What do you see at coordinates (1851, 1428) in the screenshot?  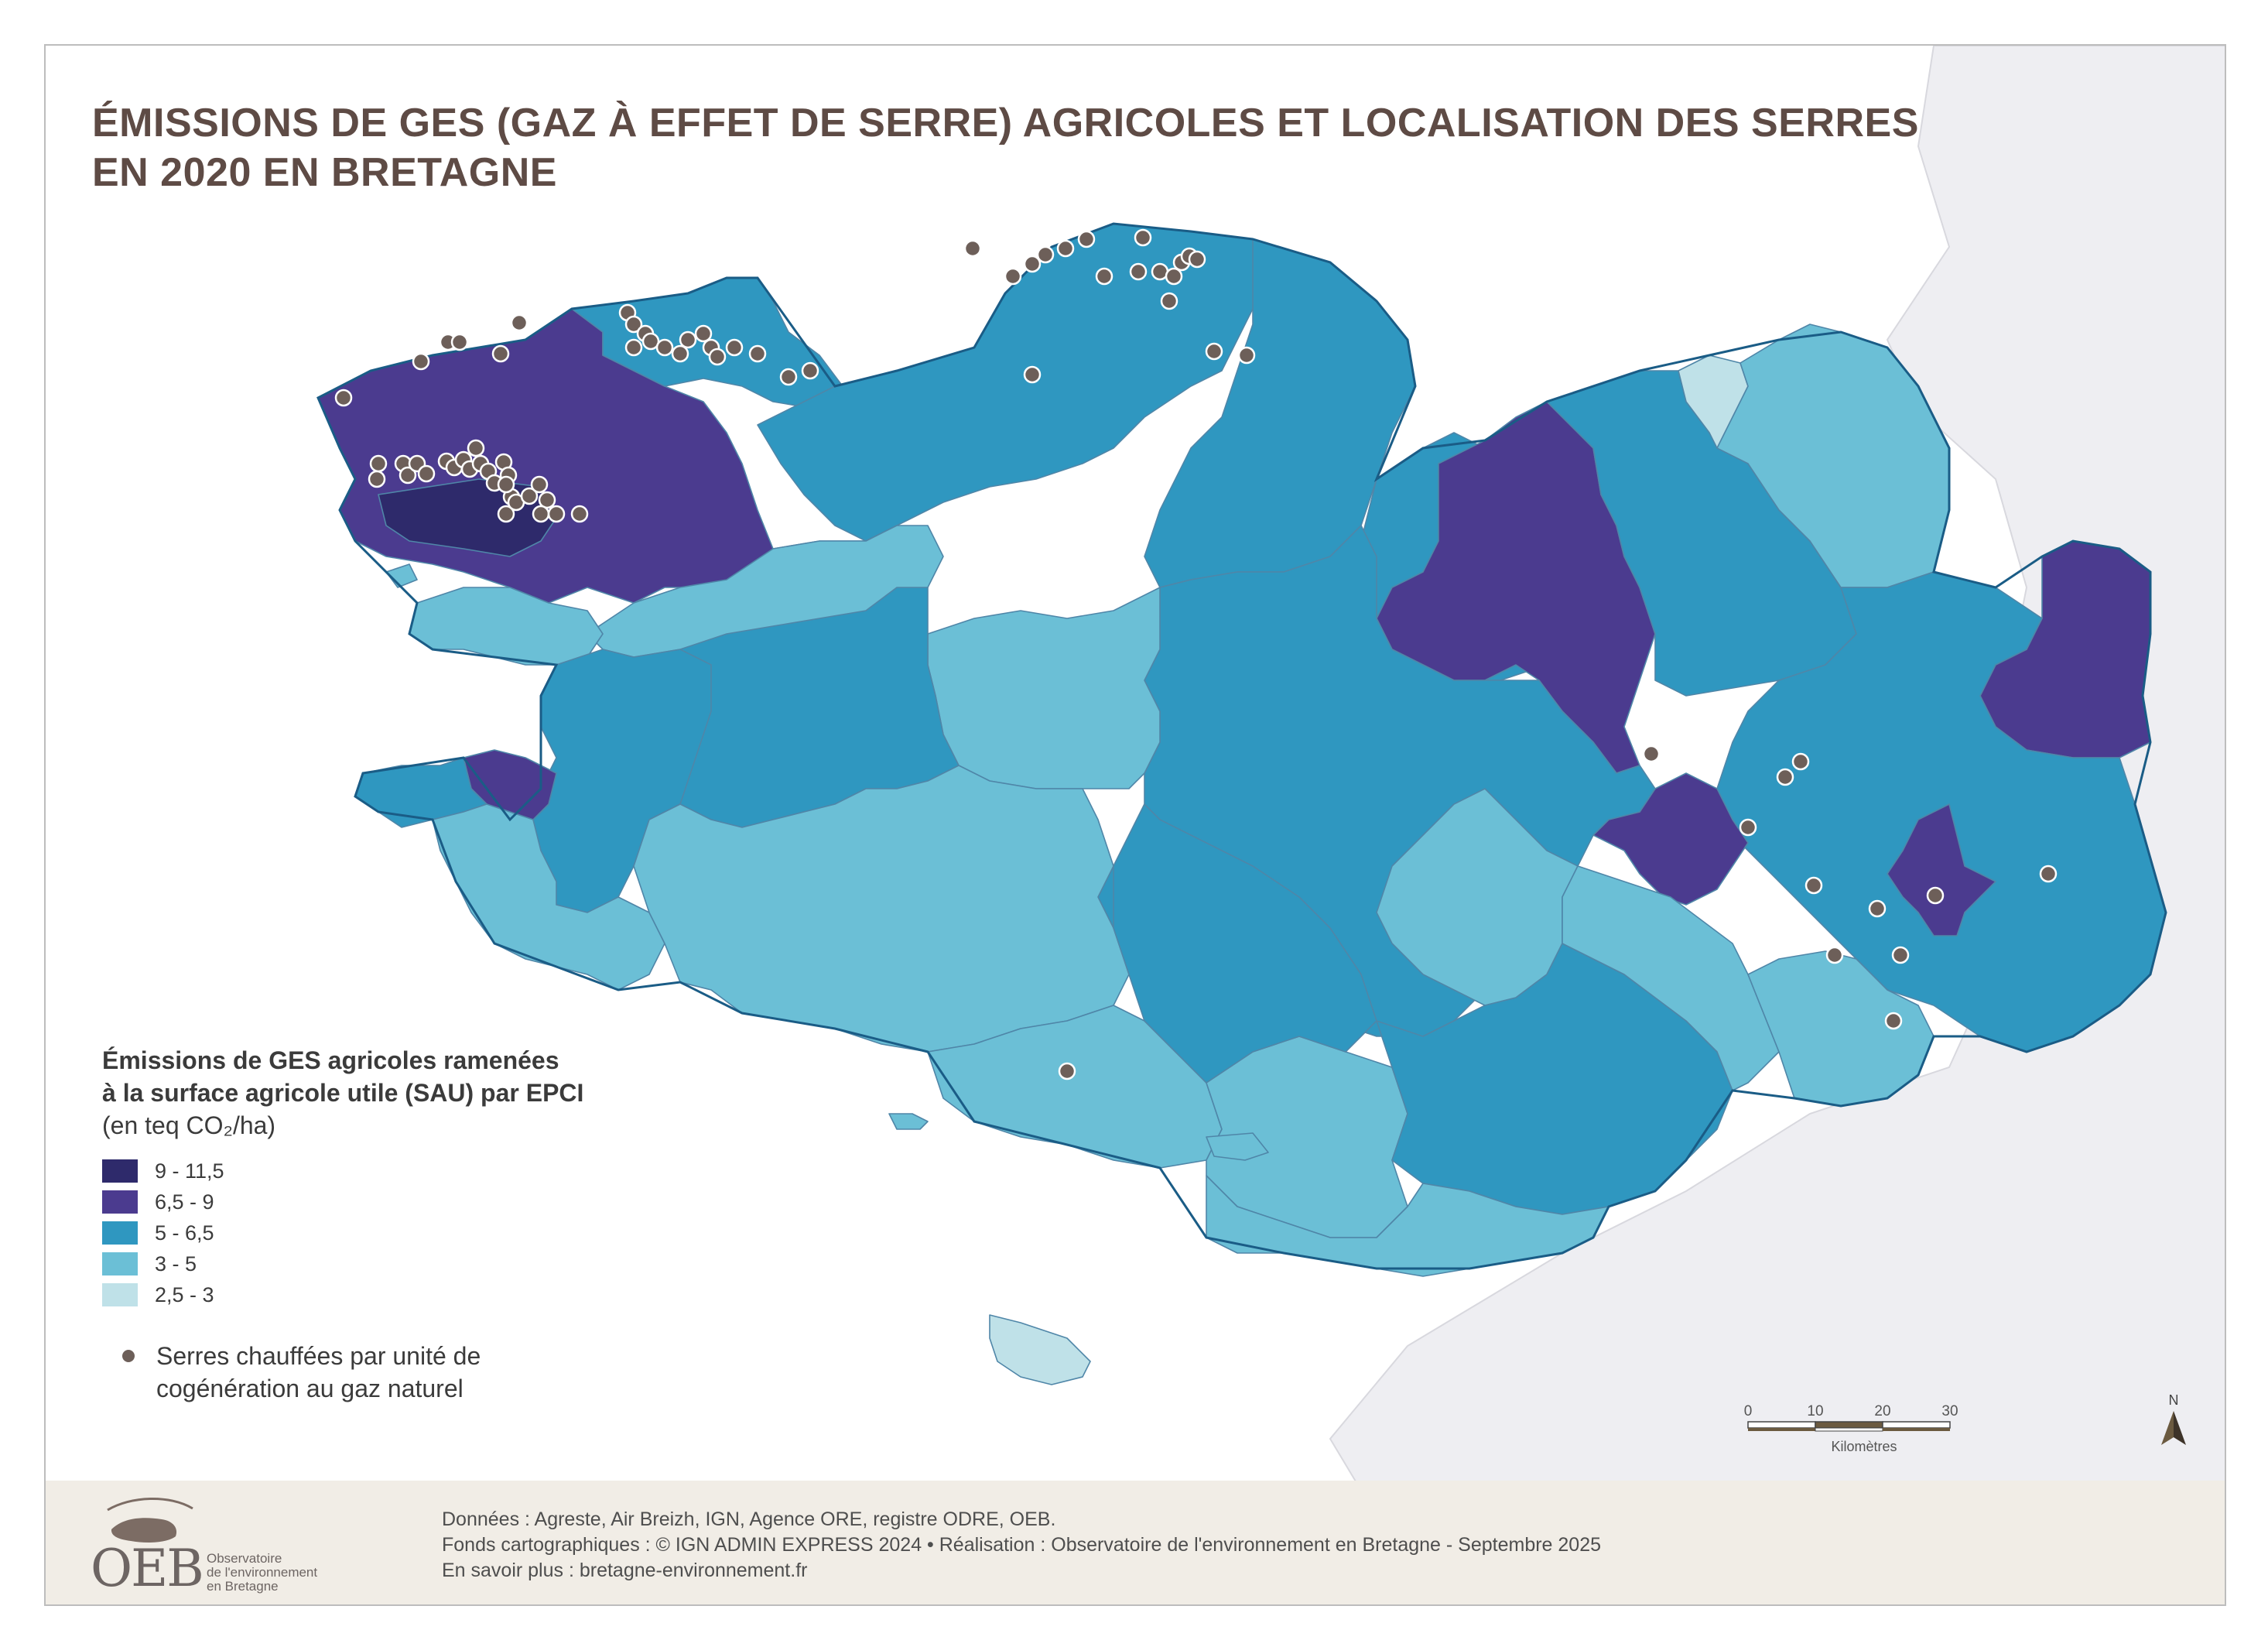 I see `scale-bar: 0 10 20 30 Kilomètres` at bounding box center [1851, 1428].